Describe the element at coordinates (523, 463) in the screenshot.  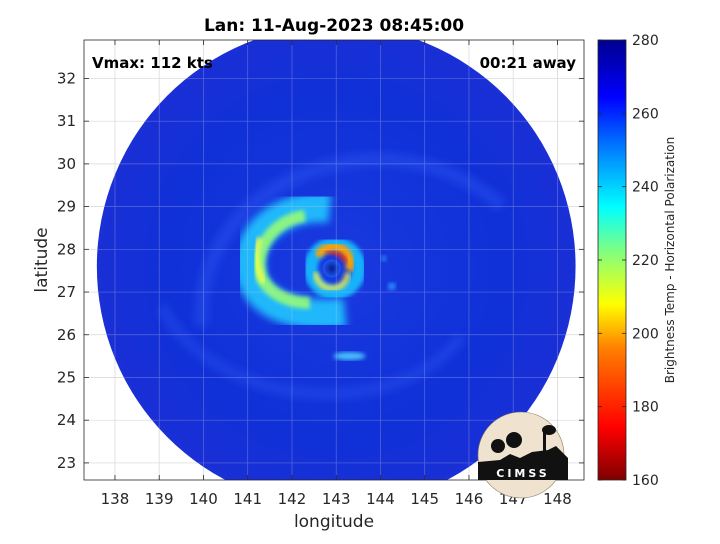
I see `logo-skyline` at that location.